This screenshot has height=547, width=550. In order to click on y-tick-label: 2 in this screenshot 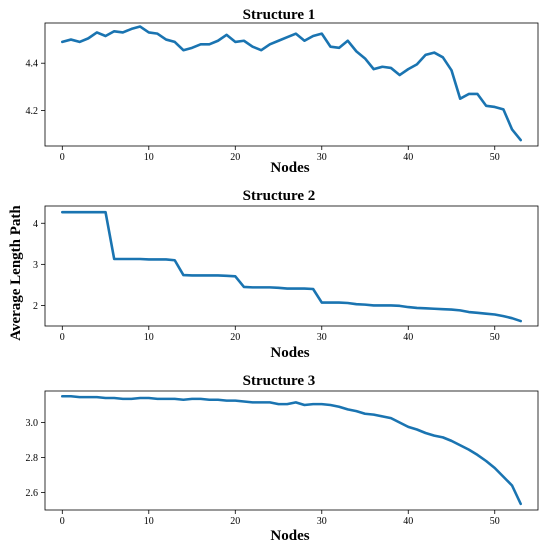, I will do `click(35, 306)`.